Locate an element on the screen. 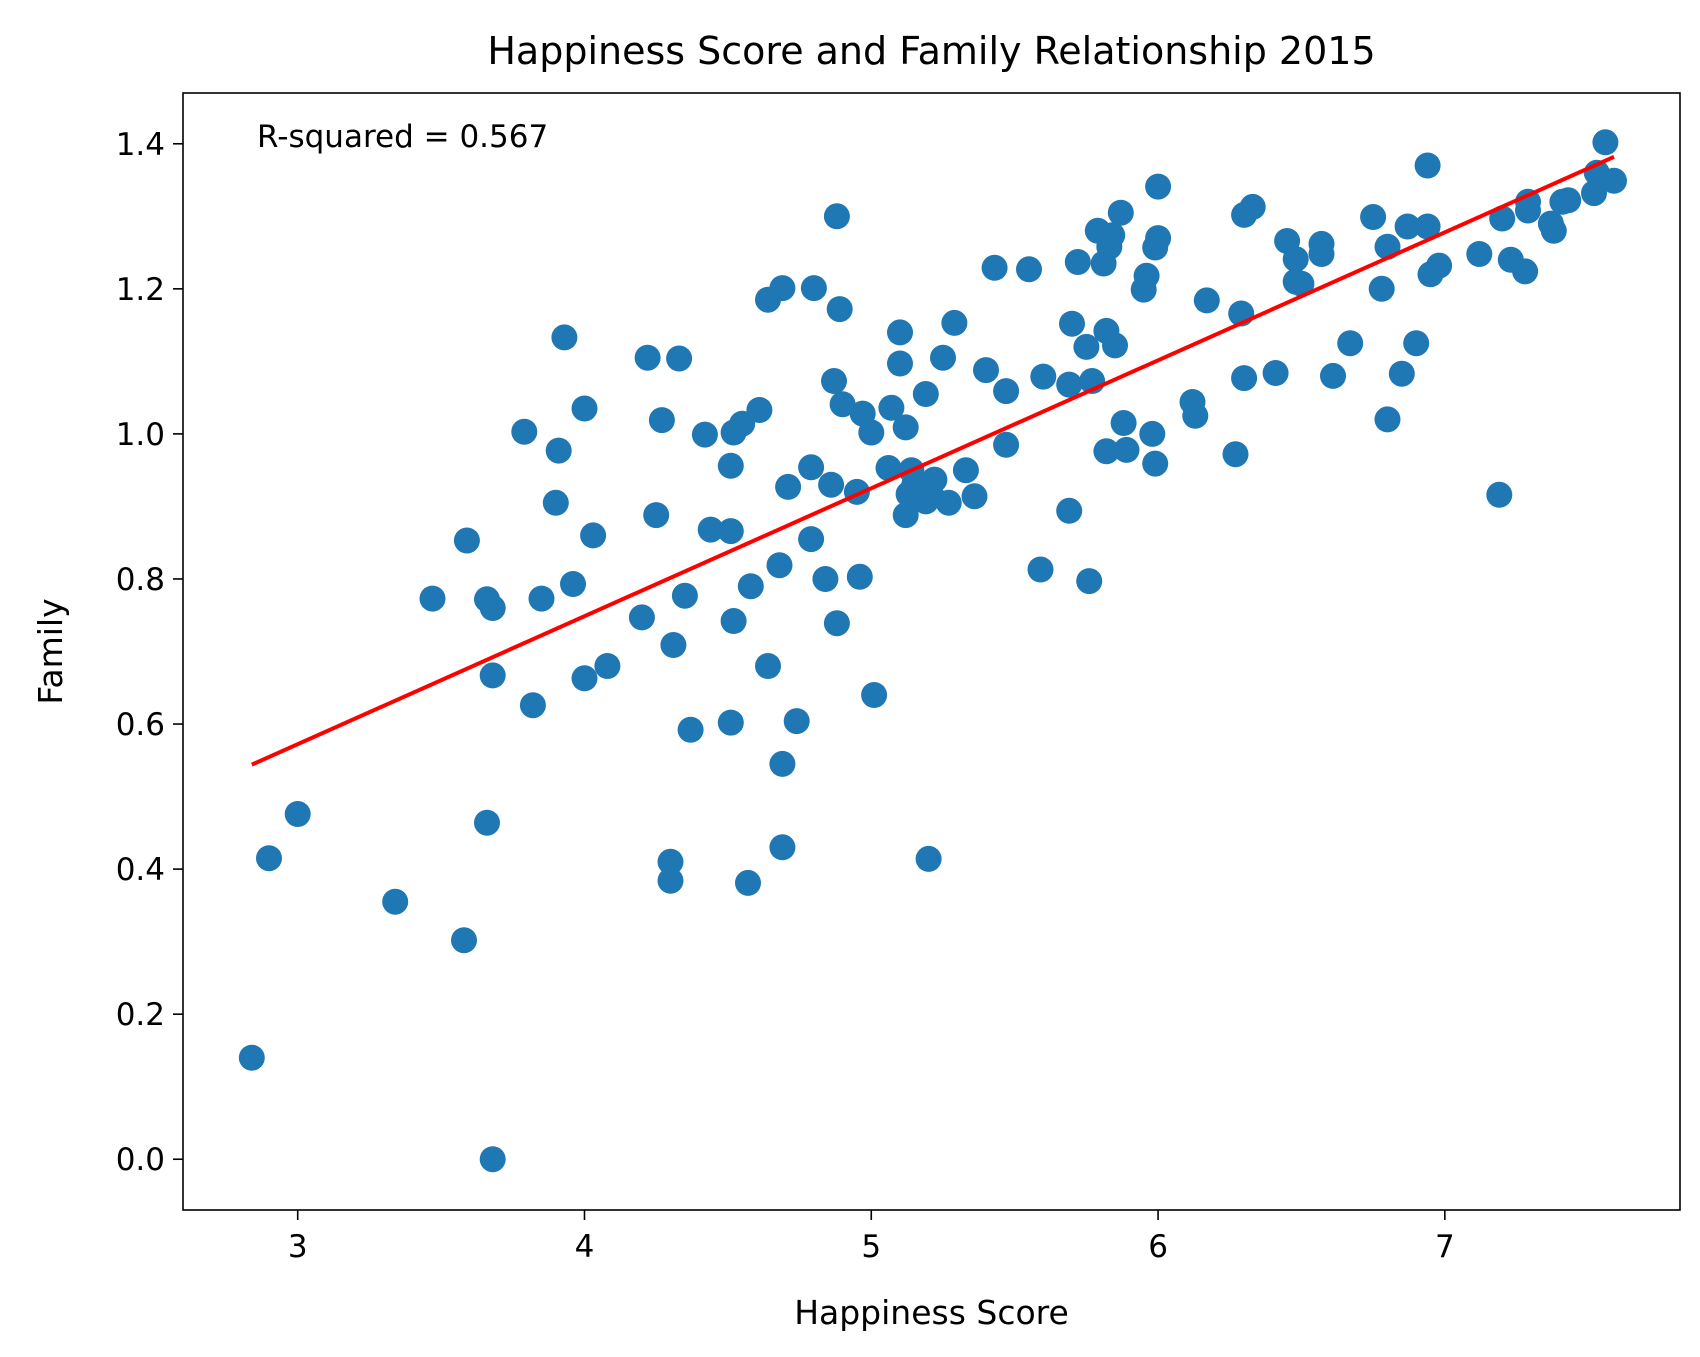  y-tick-label: 0.0 is located at coordinates (140, 1160).